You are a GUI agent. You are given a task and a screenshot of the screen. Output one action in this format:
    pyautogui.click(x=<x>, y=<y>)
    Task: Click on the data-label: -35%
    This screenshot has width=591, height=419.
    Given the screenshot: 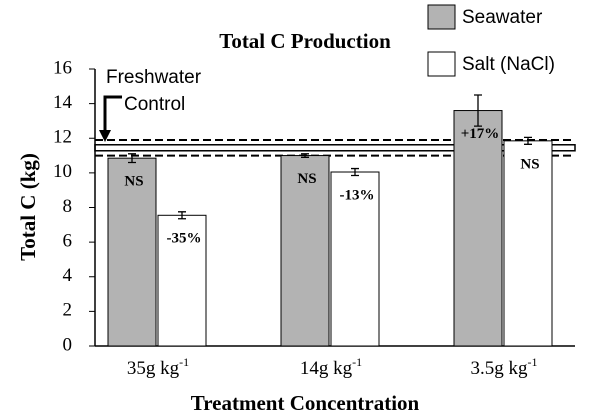 What is the action you would take?
    pyautogui.click(x=184, y=239)
    